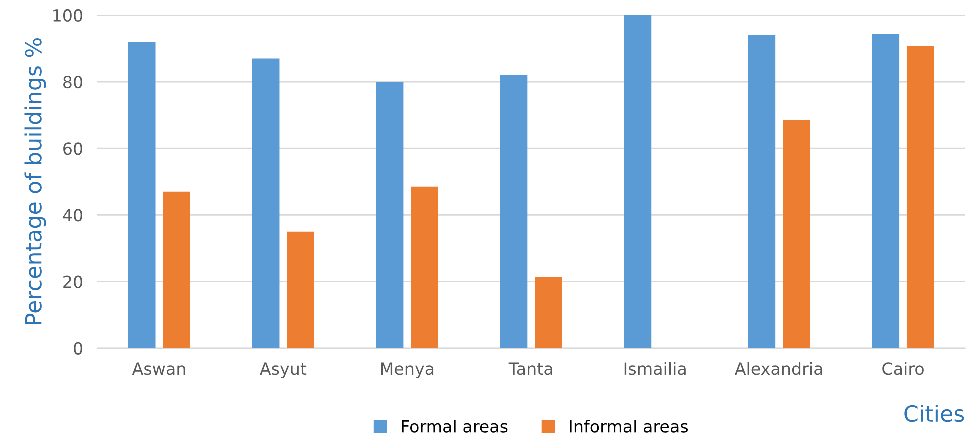 Image resolution: width=975 pixels, height=441 pixels. I want to click on y-axis-title: Percentage of buildings %, so click(35, 181).